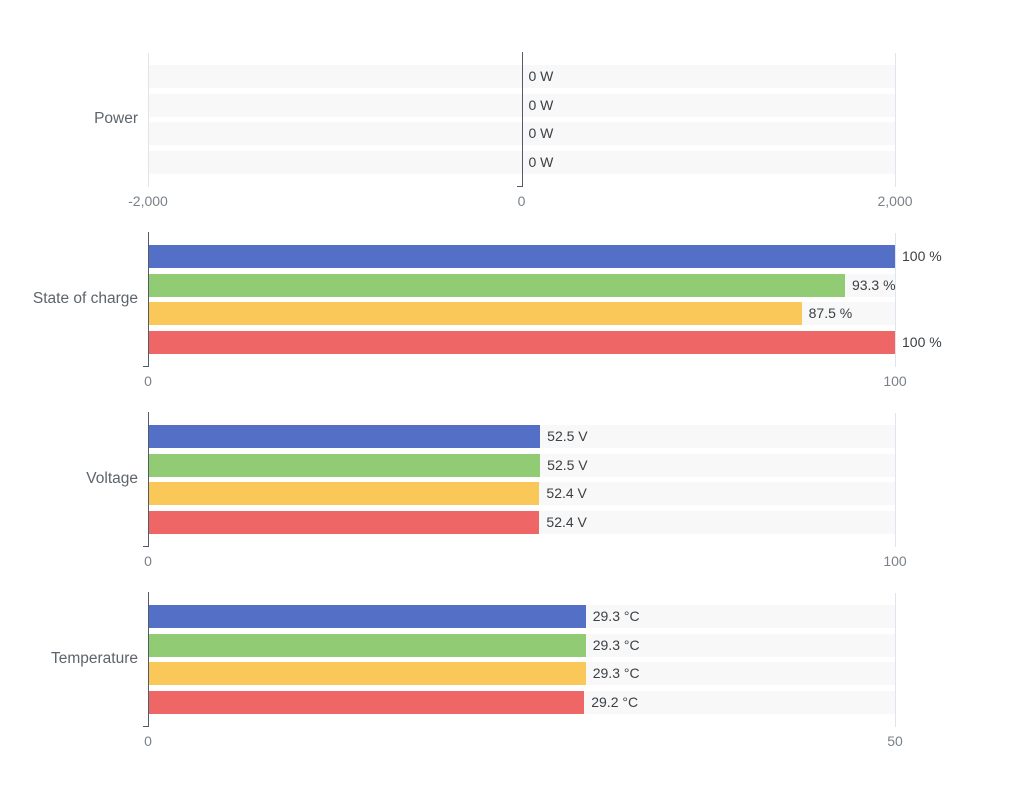 This screenshot has width=1025, height=807. What do you see at coordinates (94, 658) in the screenshot?
I see `chart-title-temperature: Temperature` at bounding box center [94, 658].